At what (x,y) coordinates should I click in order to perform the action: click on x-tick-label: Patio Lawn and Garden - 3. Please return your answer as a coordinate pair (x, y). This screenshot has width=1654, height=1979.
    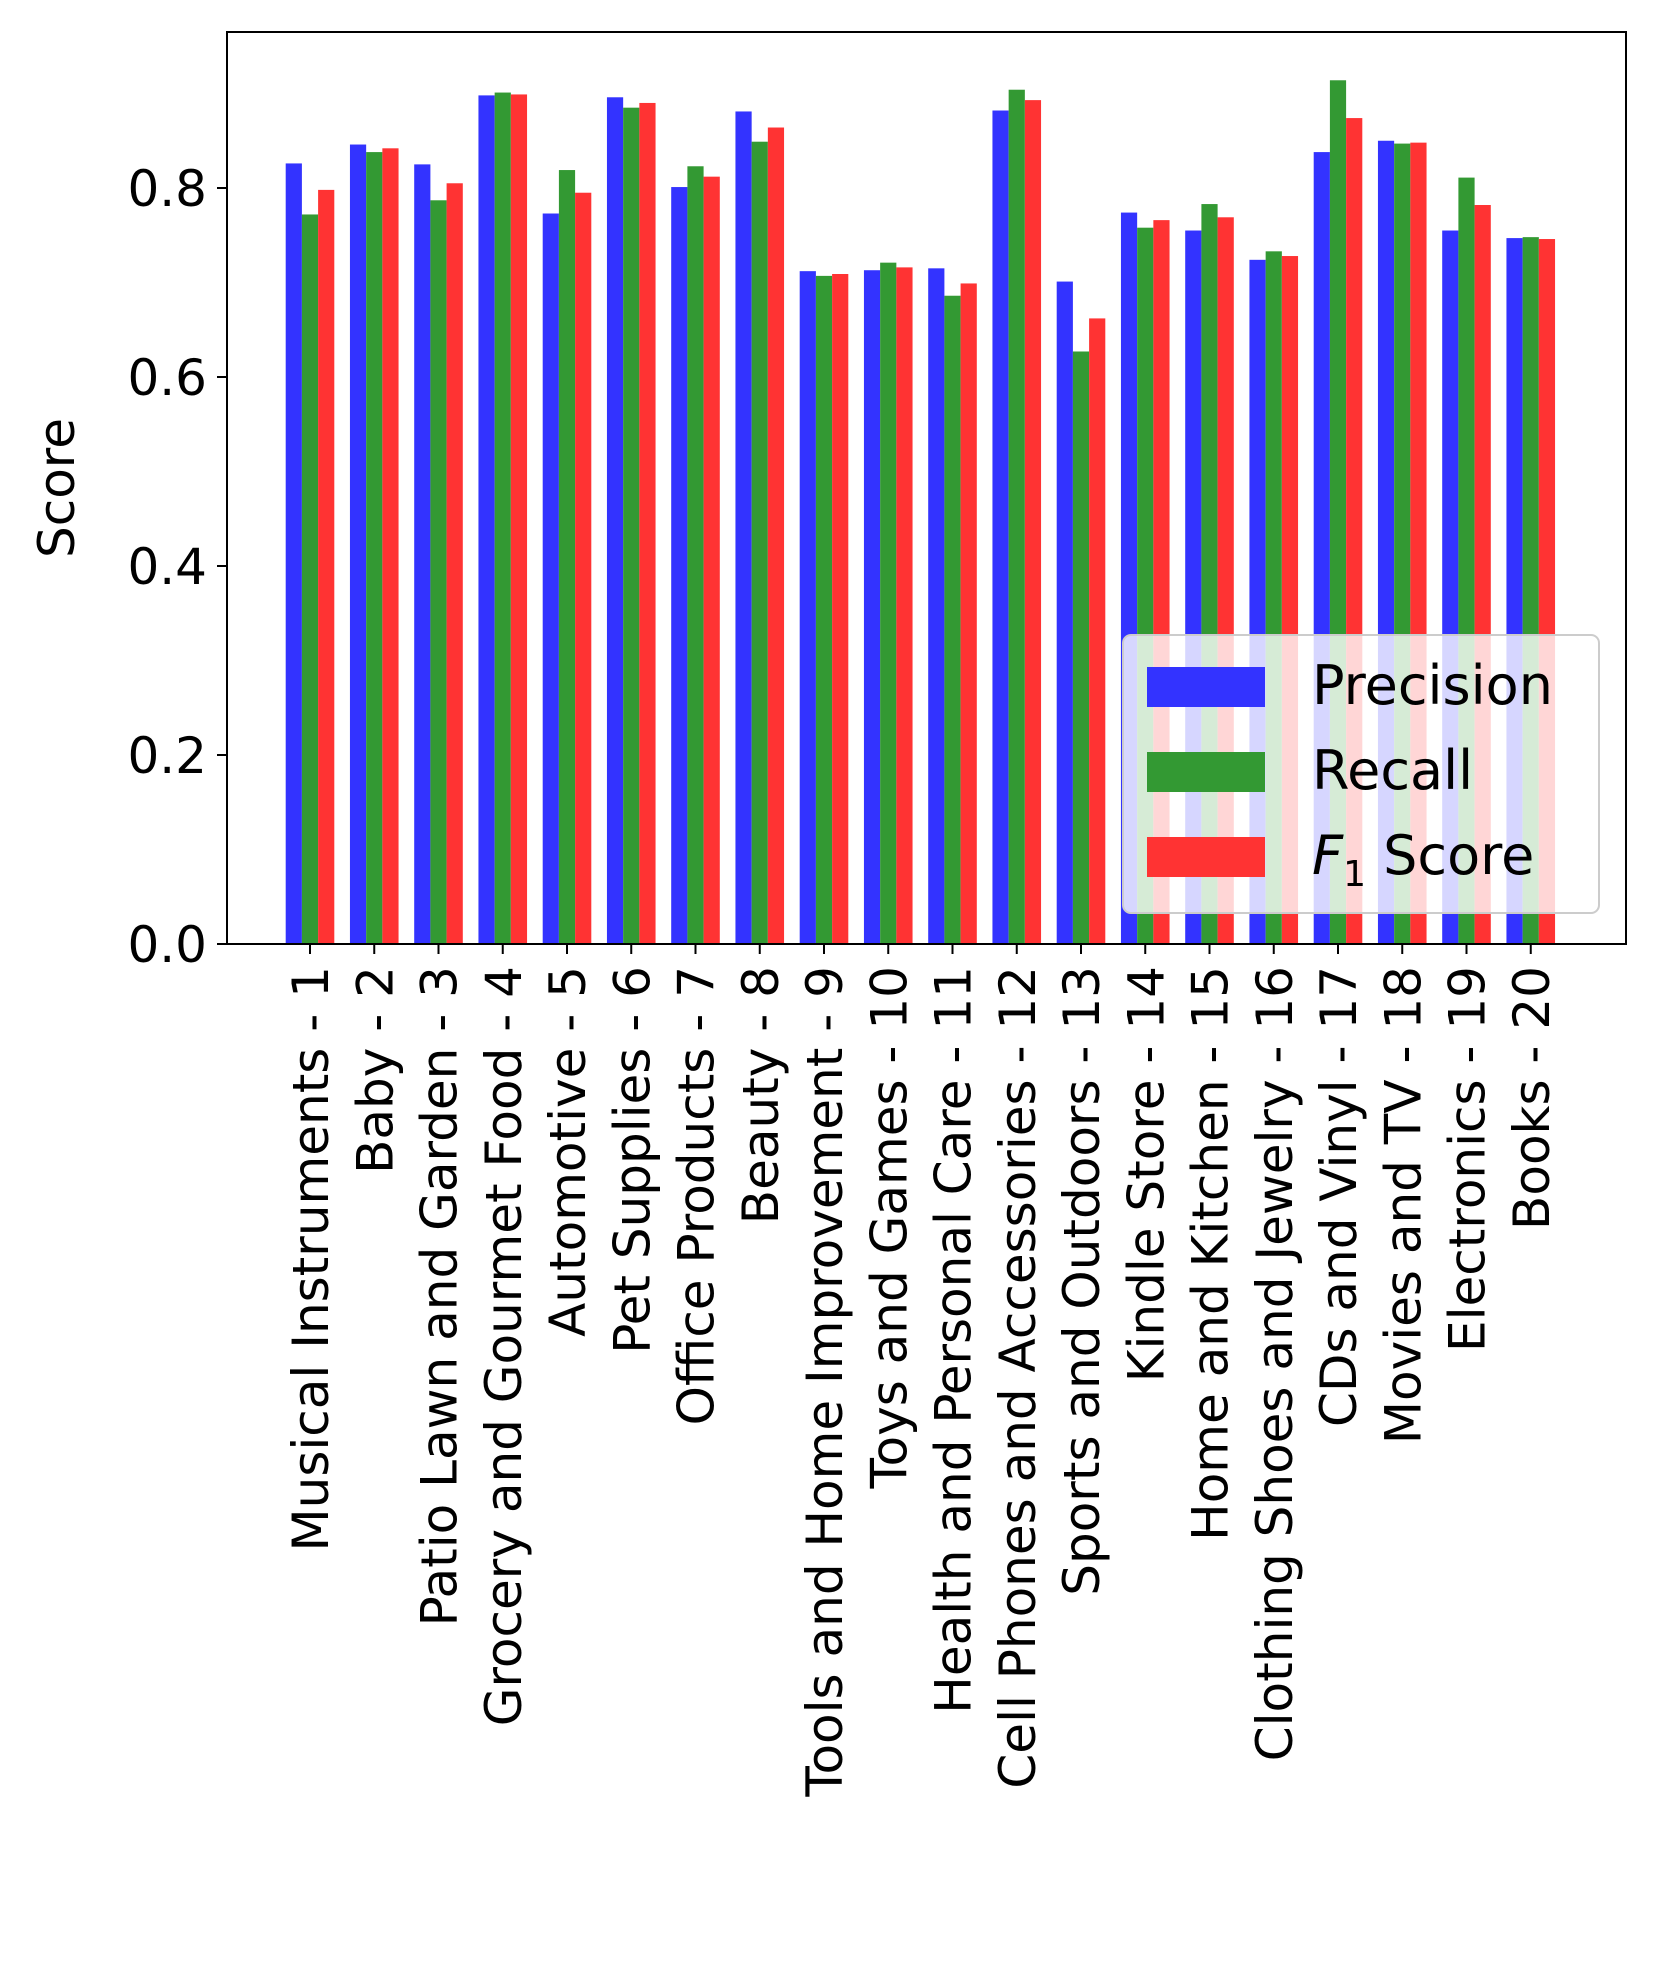
    Looking at the image, I should click on (440, 1296).